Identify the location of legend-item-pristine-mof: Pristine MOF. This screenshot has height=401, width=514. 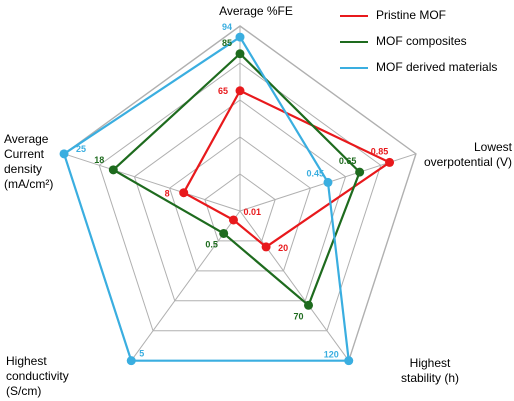
(425, 17).